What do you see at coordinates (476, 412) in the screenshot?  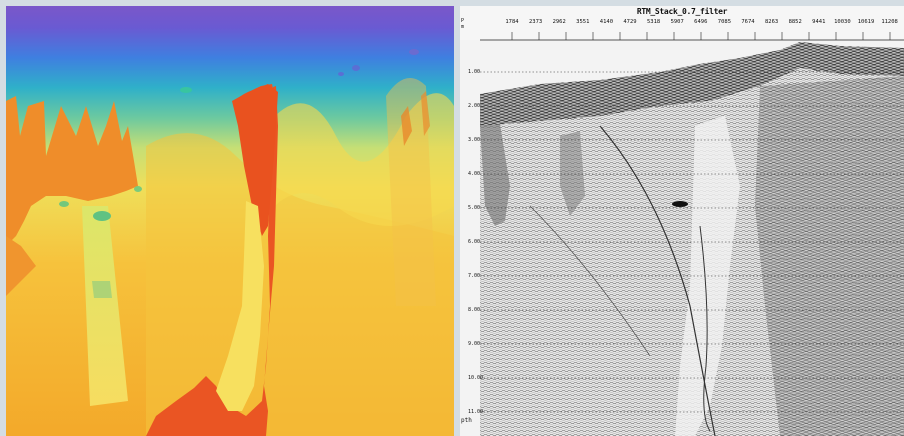 I see `depth-tick-label: 11.00` at bounding box center [476, 412].